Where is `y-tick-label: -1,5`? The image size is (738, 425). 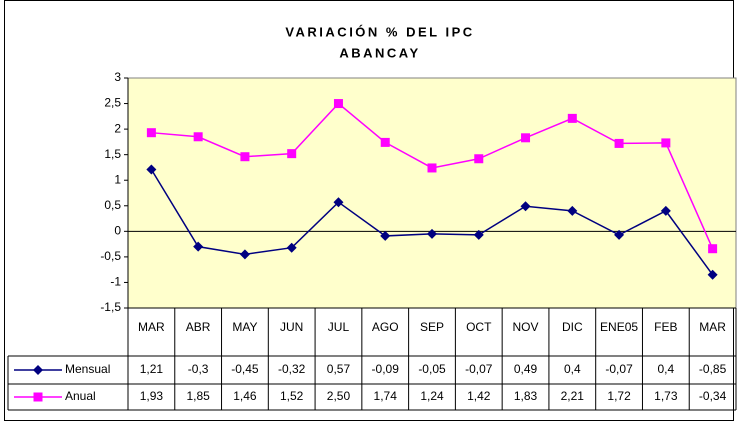 y-tick-label: -1,5 is located at coordinates (110, 307).